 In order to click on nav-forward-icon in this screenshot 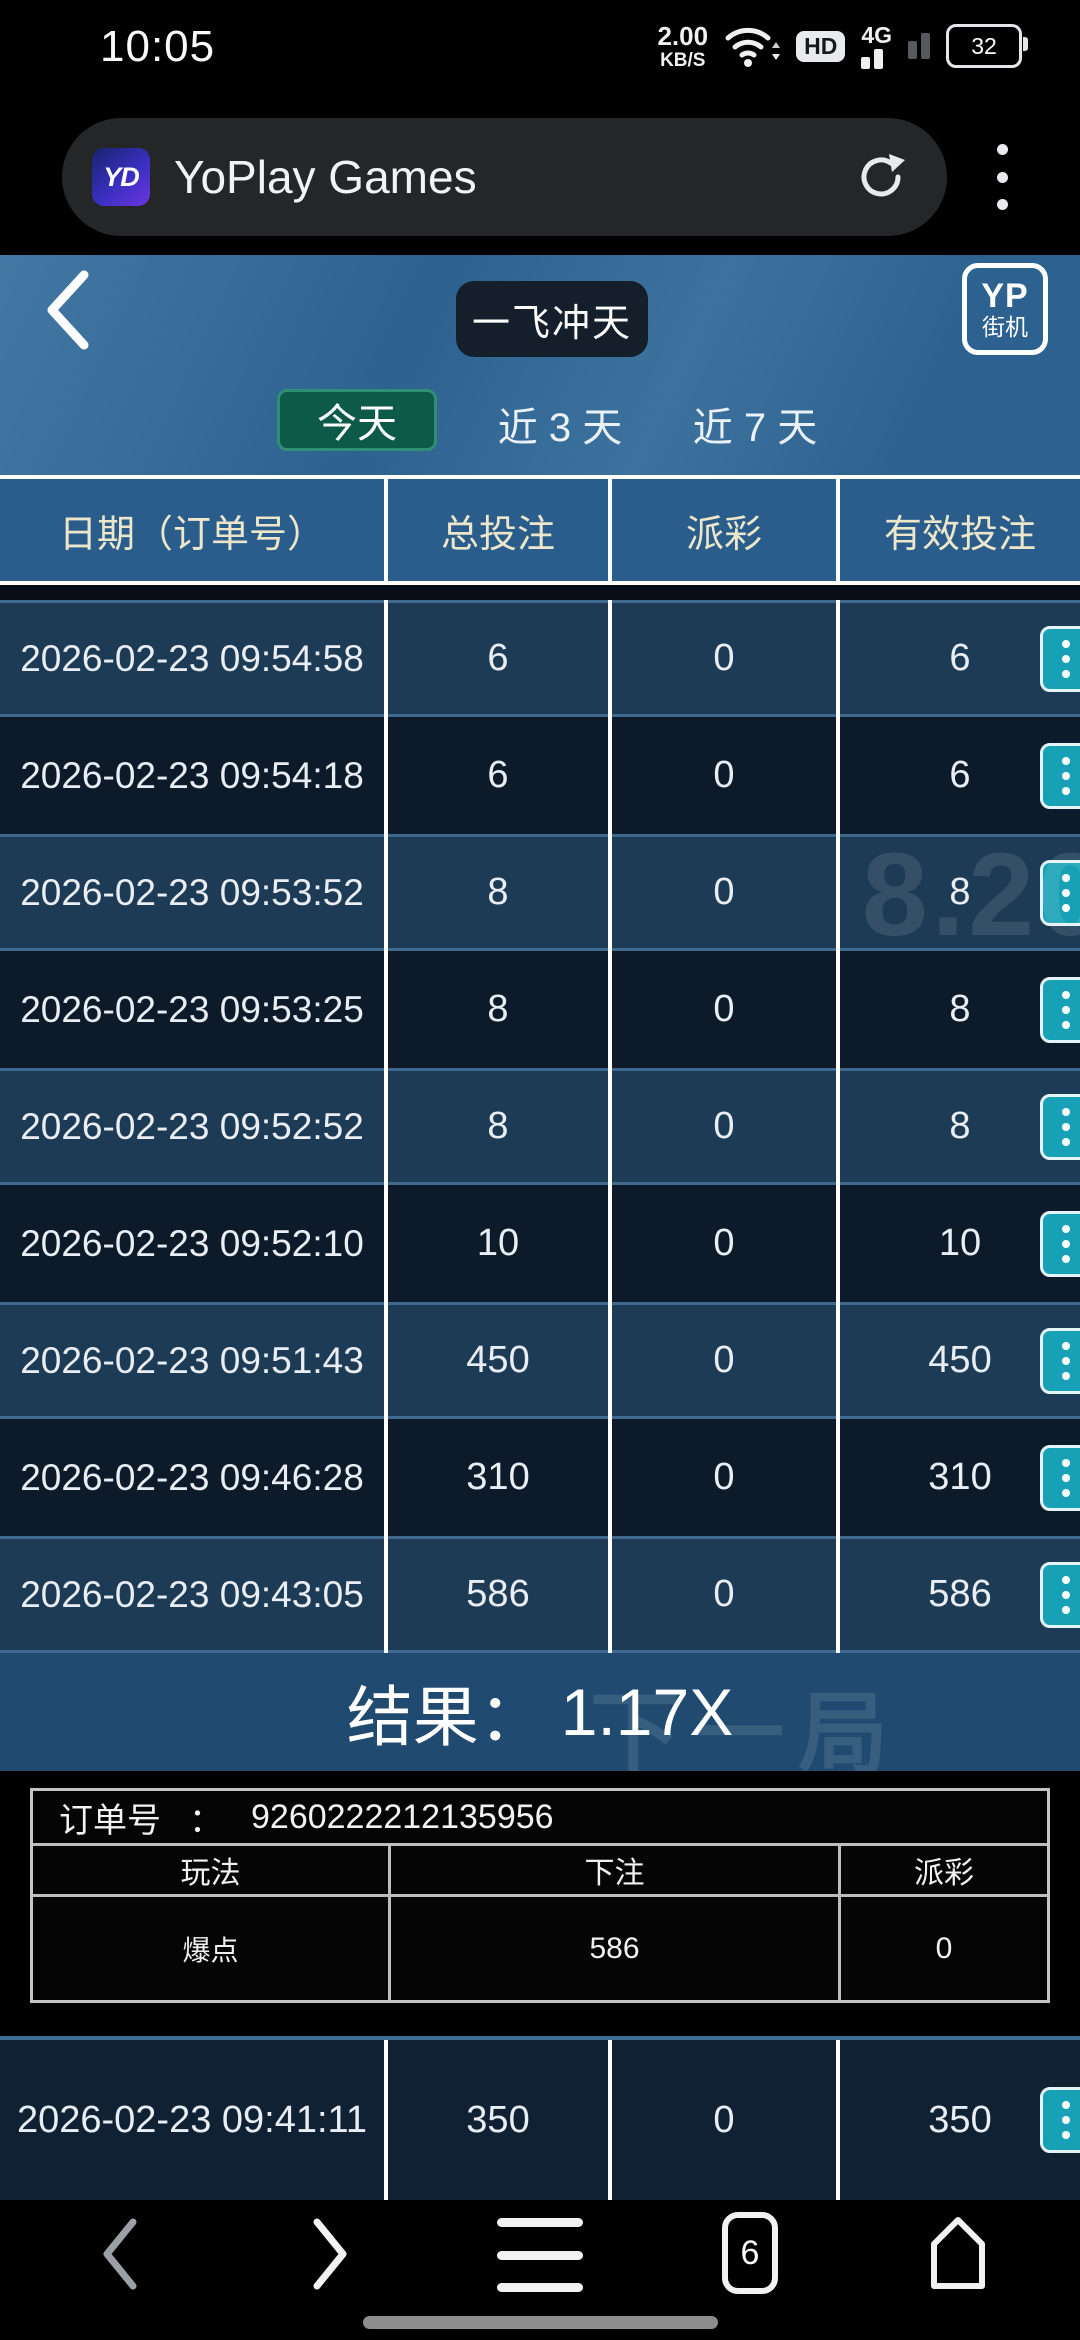, I will do `click(330, 2254)`.